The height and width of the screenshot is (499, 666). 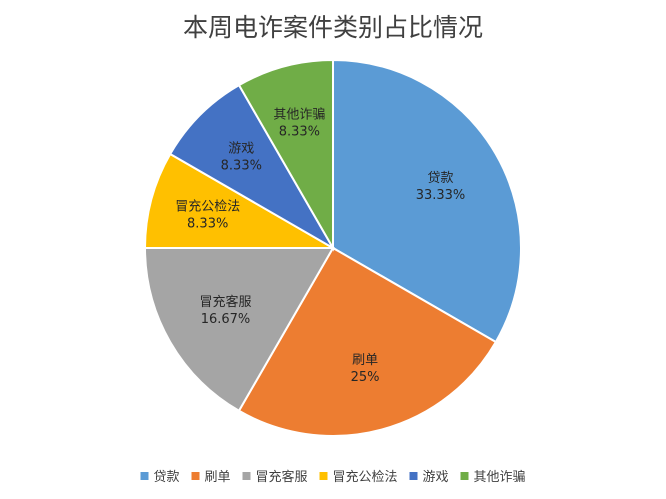 I want to click on data-label-2: 冒充客服 16.67%, so click(x=225, y=310).